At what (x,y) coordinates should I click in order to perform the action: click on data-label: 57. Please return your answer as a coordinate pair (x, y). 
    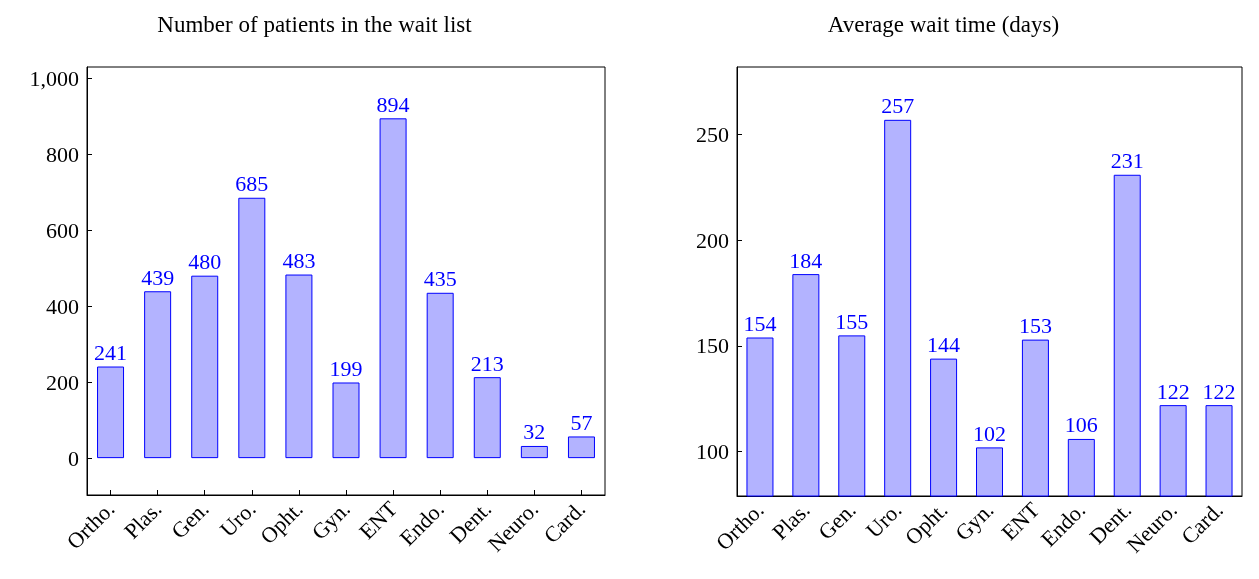
    Looking at the image, I should click on (581, 422).